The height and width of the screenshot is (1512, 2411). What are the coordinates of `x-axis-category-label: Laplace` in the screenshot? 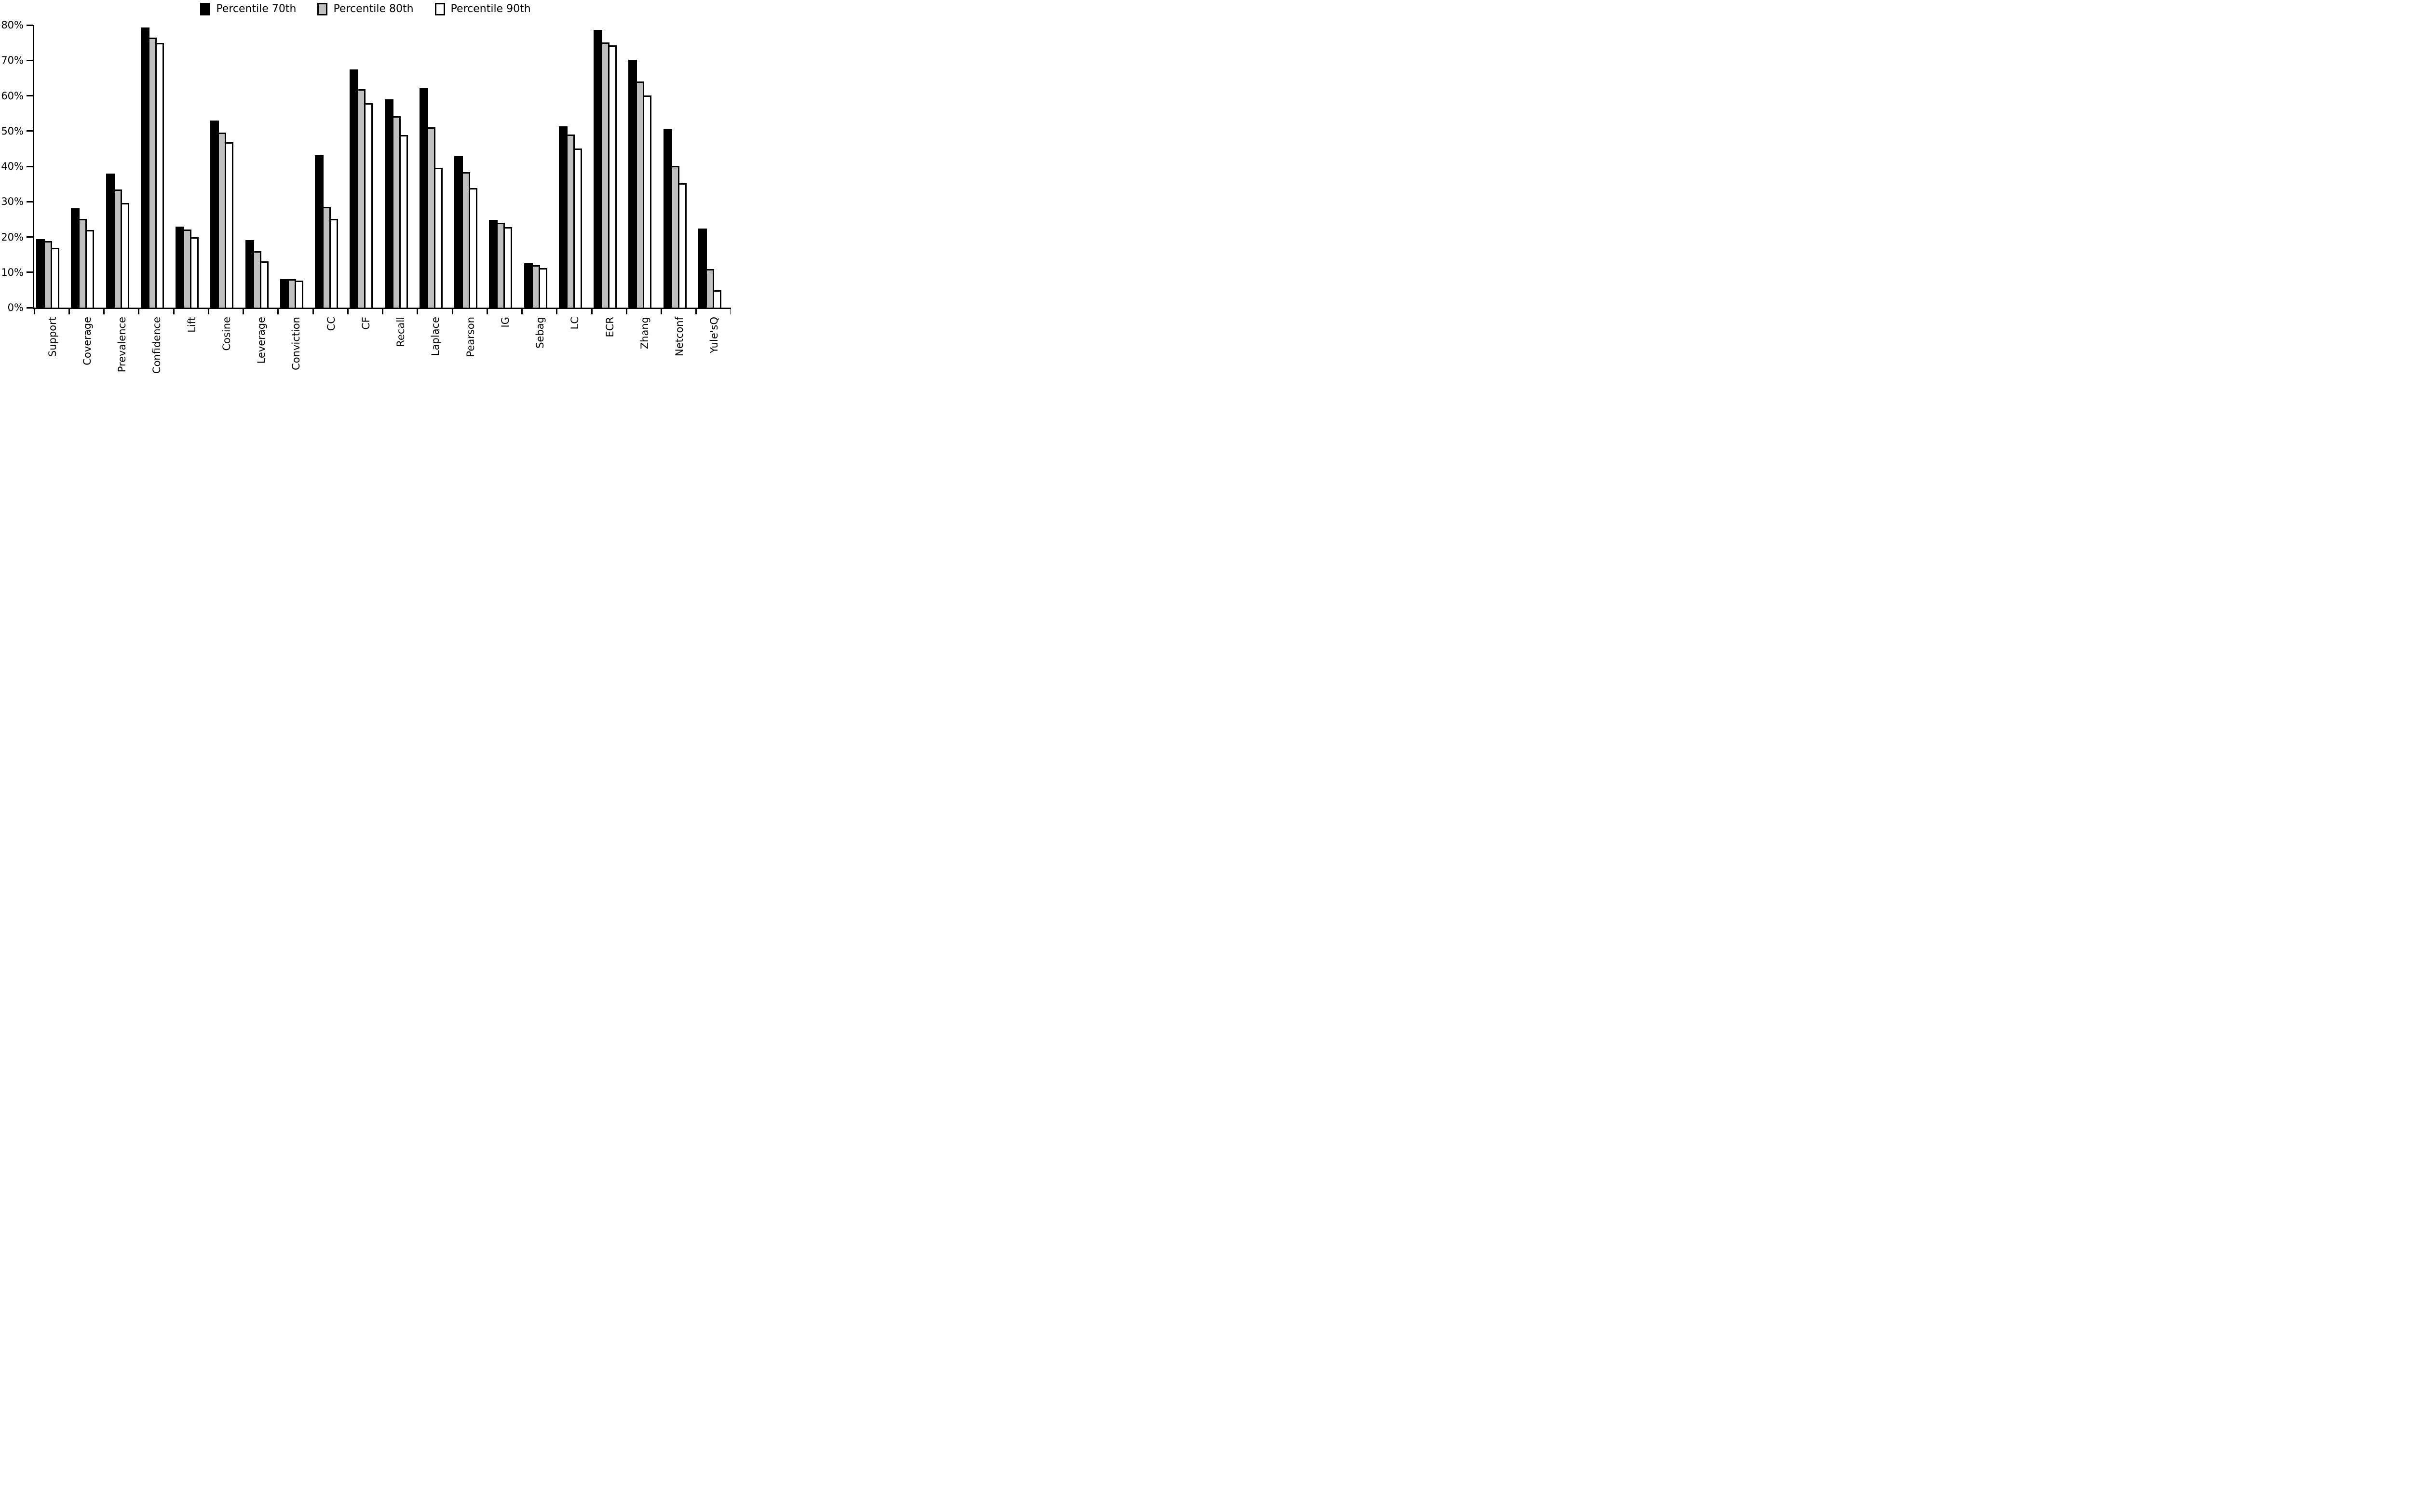 It's located at (436, 336).